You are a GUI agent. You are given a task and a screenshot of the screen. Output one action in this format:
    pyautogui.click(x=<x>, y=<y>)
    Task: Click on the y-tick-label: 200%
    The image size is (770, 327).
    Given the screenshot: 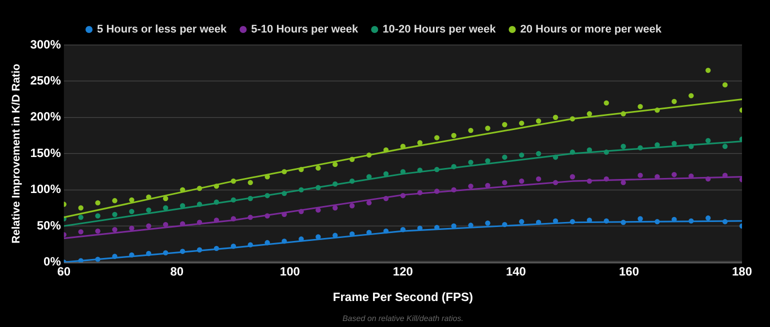 What is the action you would take?
    pyautogui.click(x=46, y=117)
    